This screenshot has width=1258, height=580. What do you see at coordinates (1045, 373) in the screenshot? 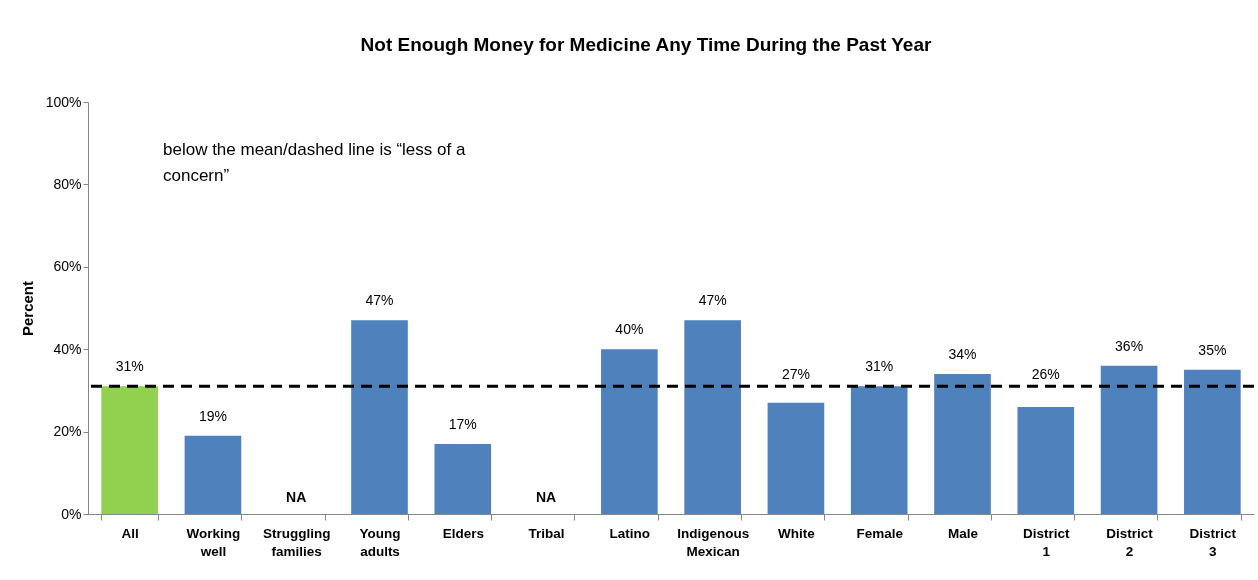
I see `data-label: 26%` at bounding box center [1045, 373].